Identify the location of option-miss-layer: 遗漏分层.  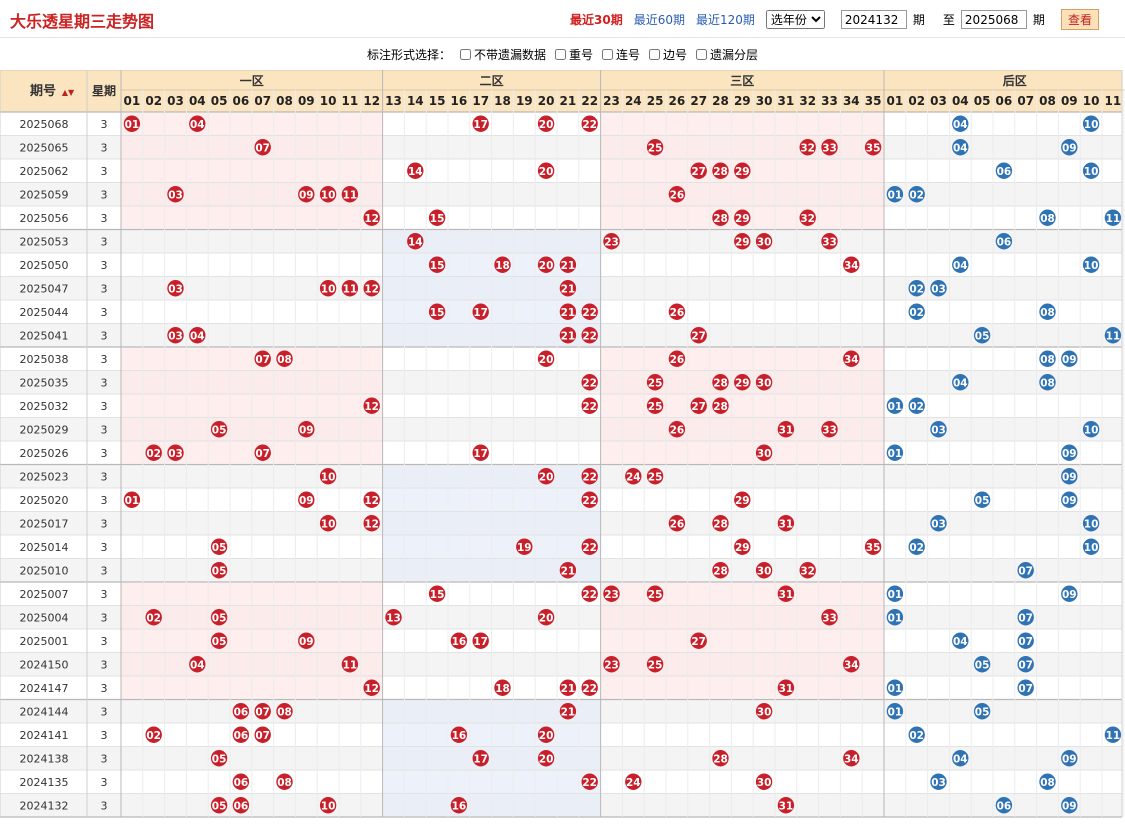
(727, 54).